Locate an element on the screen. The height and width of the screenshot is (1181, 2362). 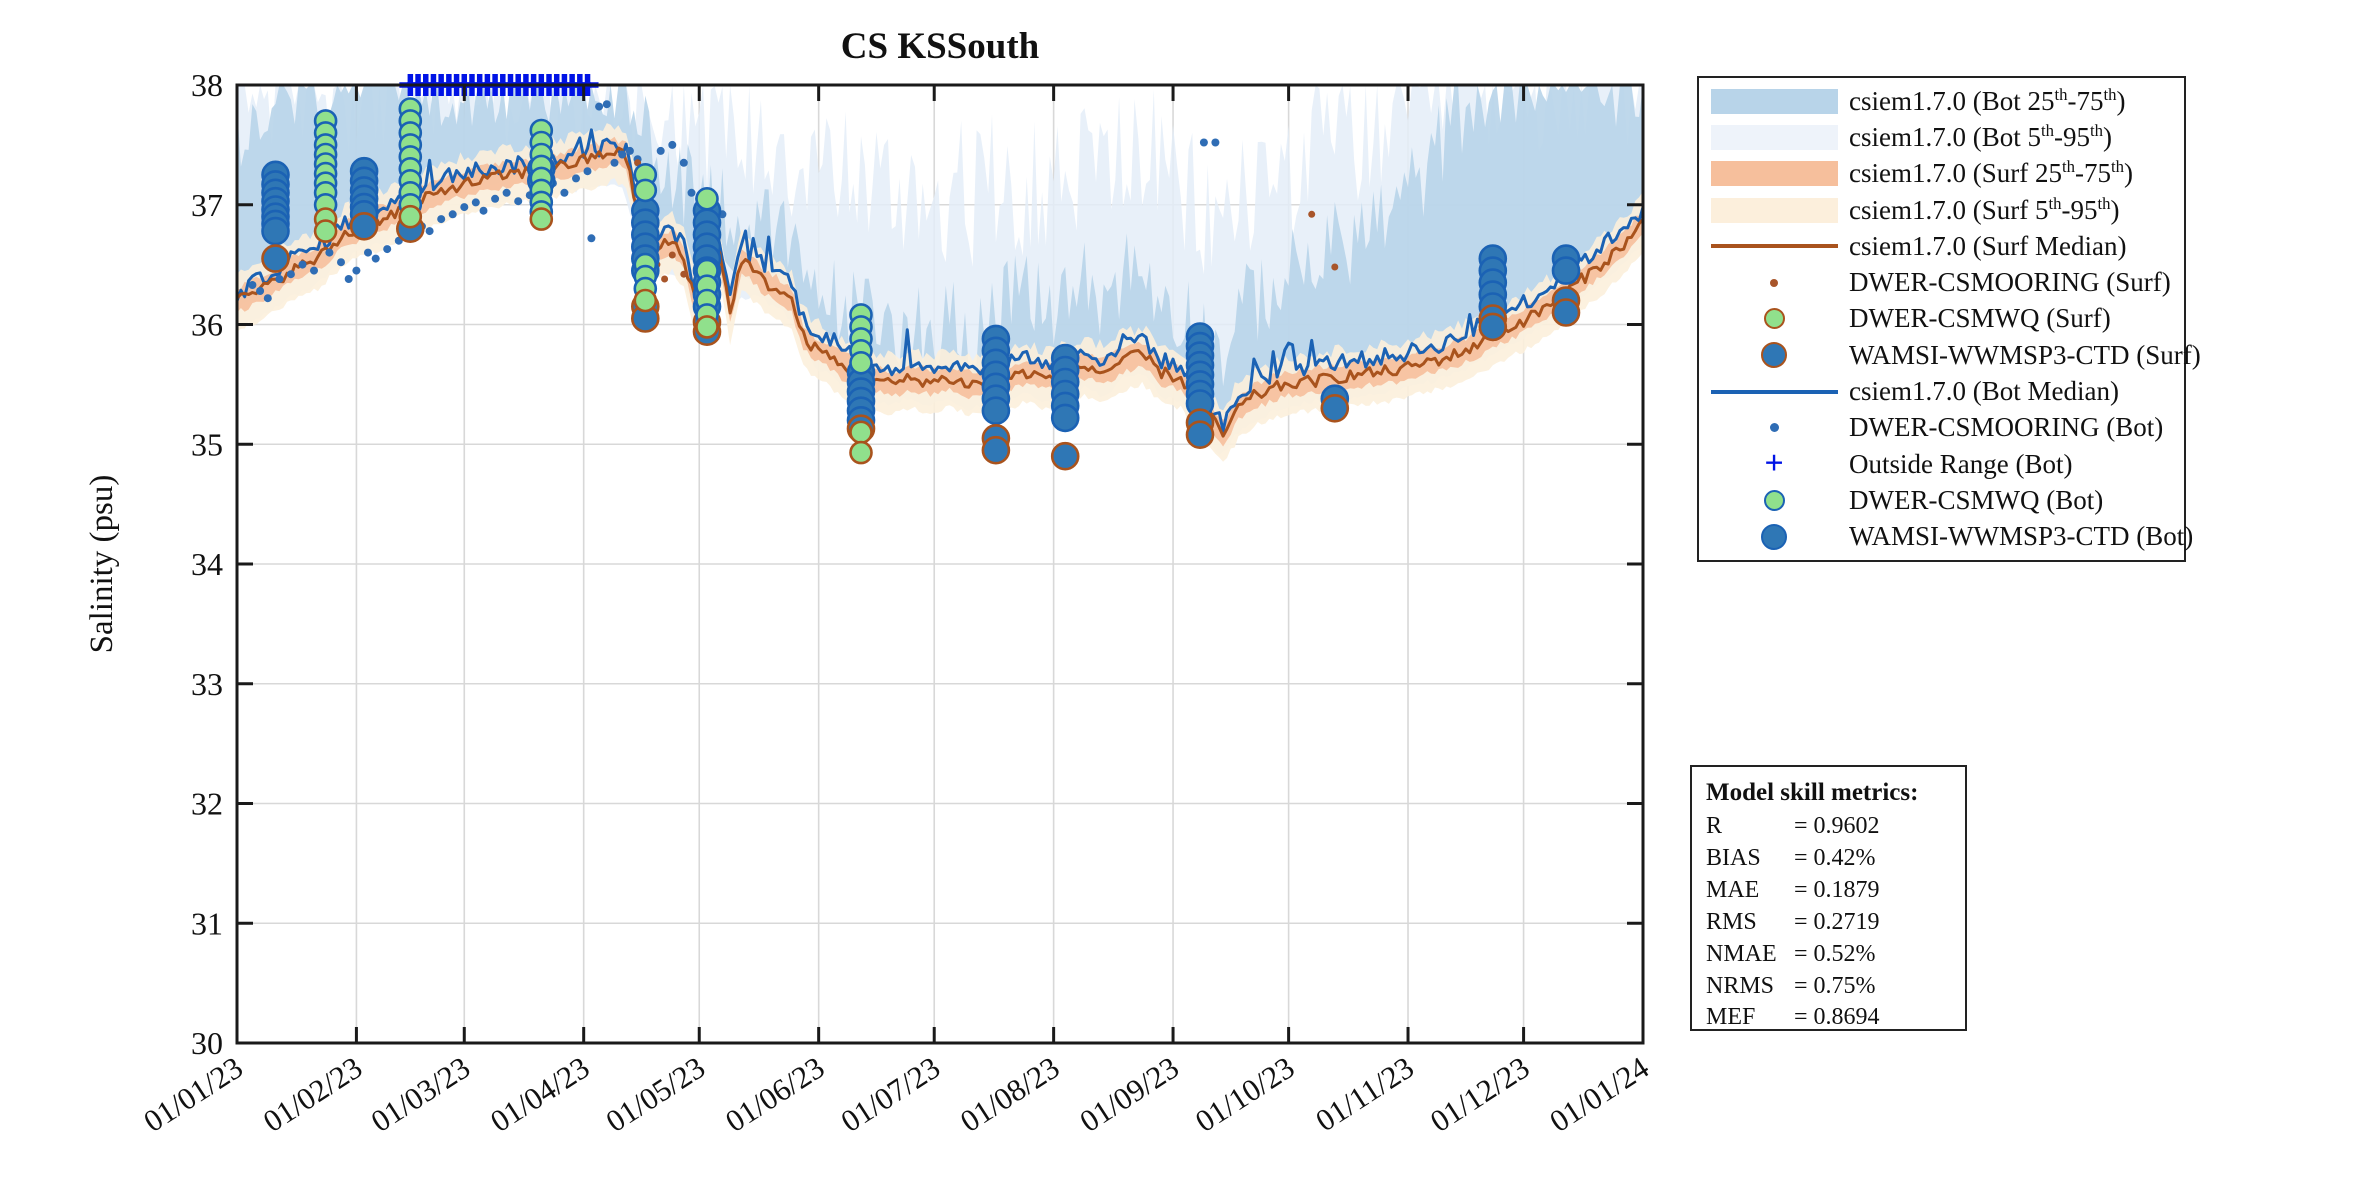
x-tick-label: 01/09/23 is located at coordinates (1129, 1094).